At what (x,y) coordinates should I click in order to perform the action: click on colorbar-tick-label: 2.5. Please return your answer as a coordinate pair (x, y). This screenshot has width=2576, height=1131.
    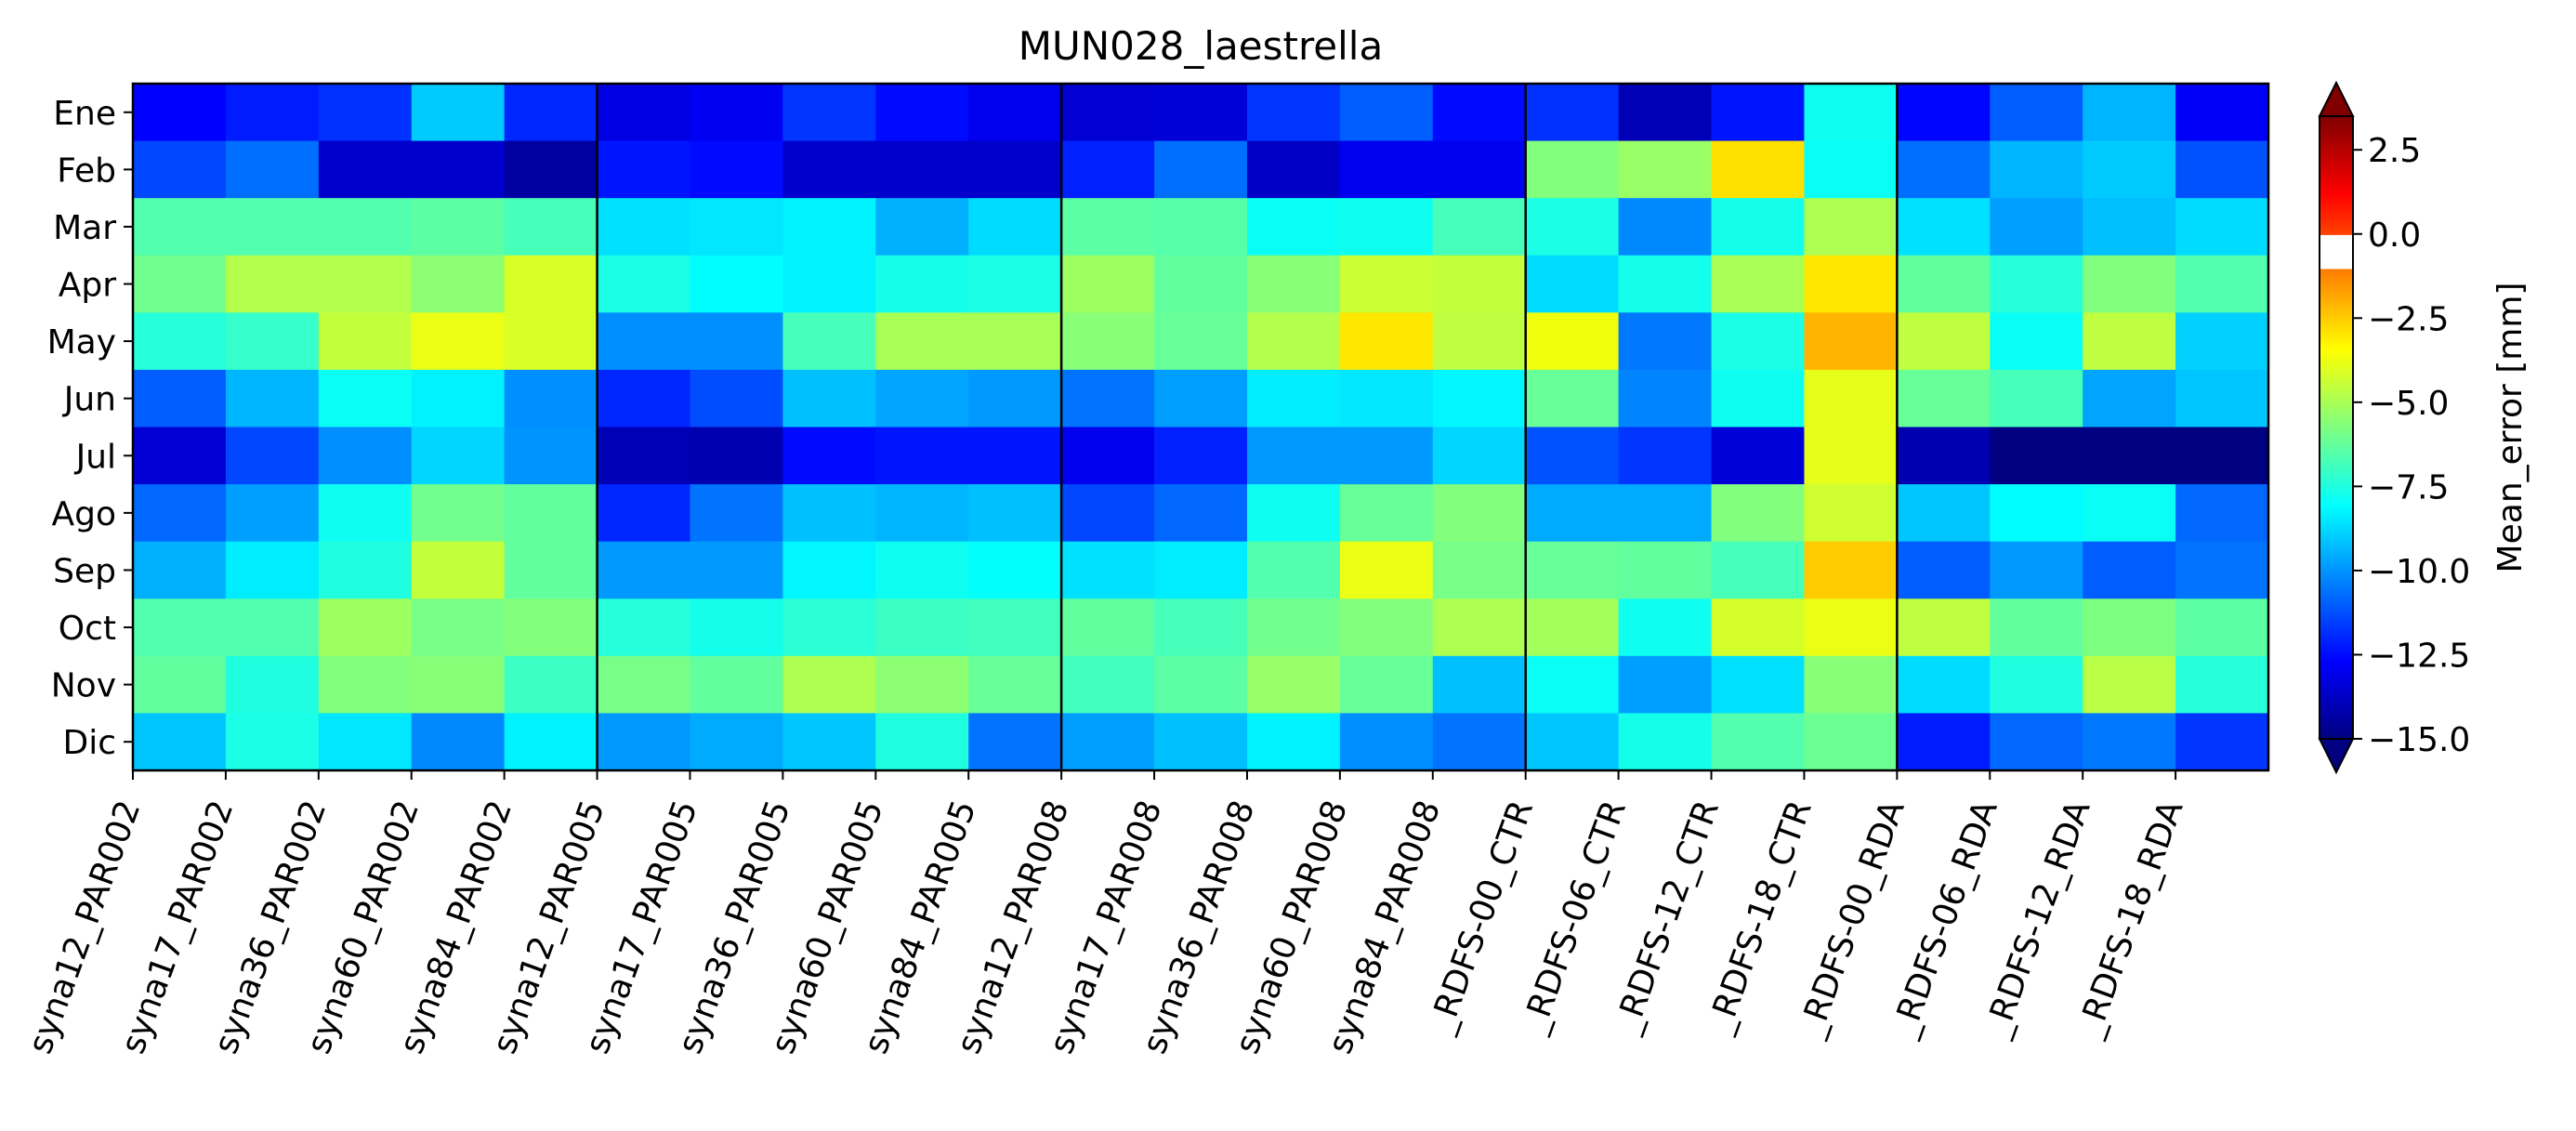
    Looking at the image, I should click on (2394, 151).